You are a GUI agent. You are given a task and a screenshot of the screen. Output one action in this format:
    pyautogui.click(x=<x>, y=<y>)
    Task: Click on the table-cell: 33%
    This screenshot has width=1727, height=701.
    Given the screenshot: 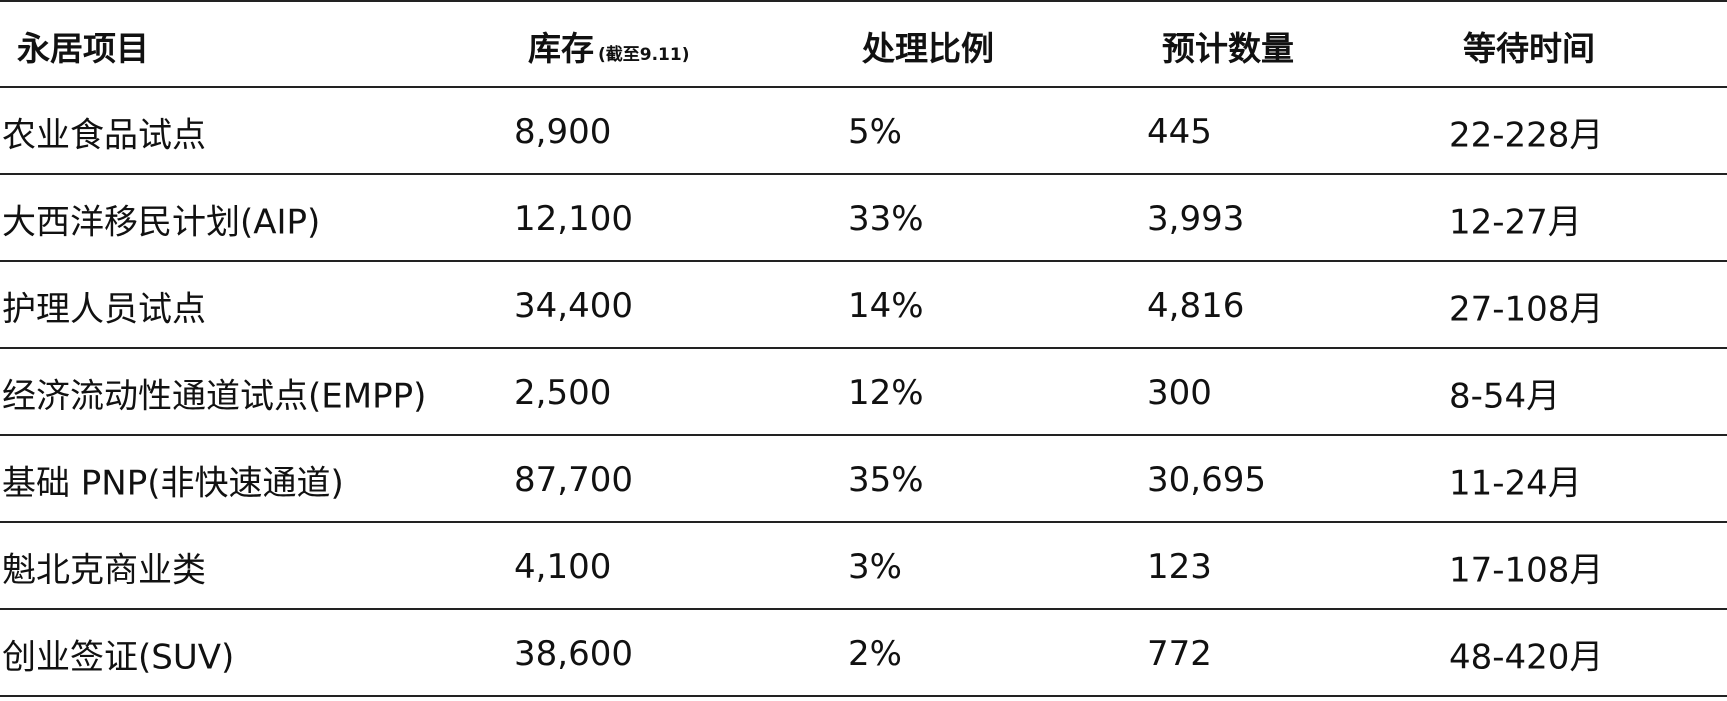 What is the action you would take?
    pyautogui.click(x=886, y=218)
    